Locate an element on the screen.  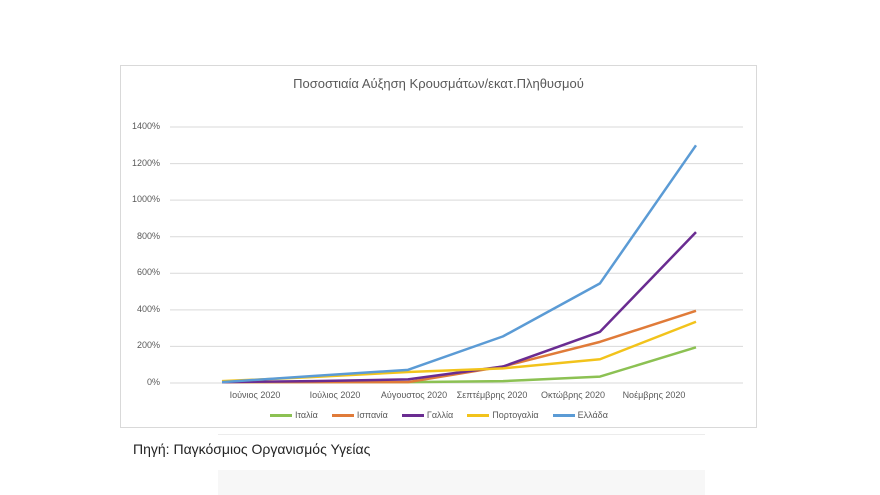
y-tick-label: 1000% is located at coordinates (145, 199).